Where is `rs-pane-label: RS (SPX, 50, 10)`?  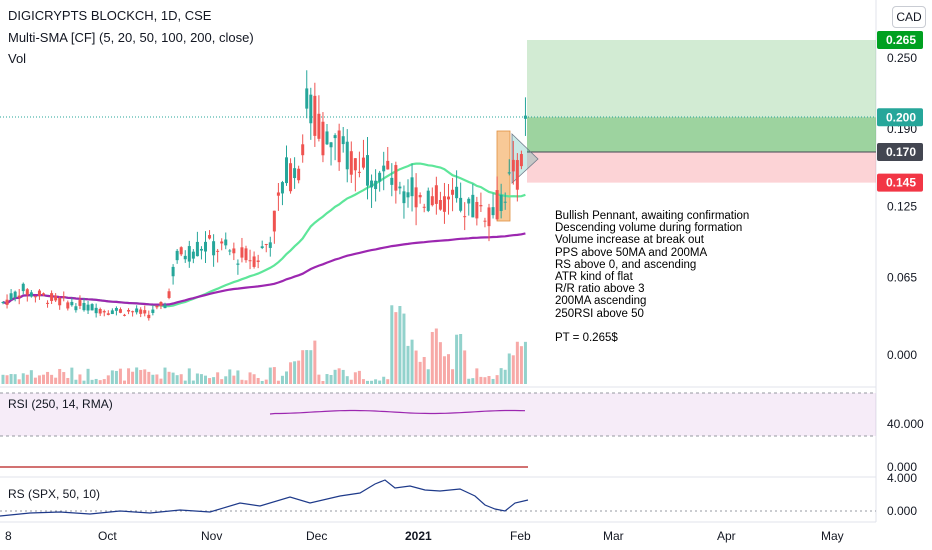
rs-pane-label: RS (SPX, 50, 10) is located at coordinates (54, 494).